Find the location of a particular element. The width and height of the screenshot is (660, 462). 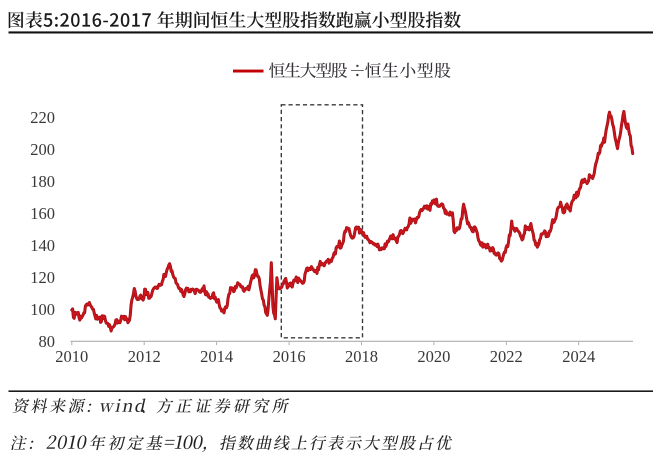

svg-text: 2010 is located at coordinates (71, 356).